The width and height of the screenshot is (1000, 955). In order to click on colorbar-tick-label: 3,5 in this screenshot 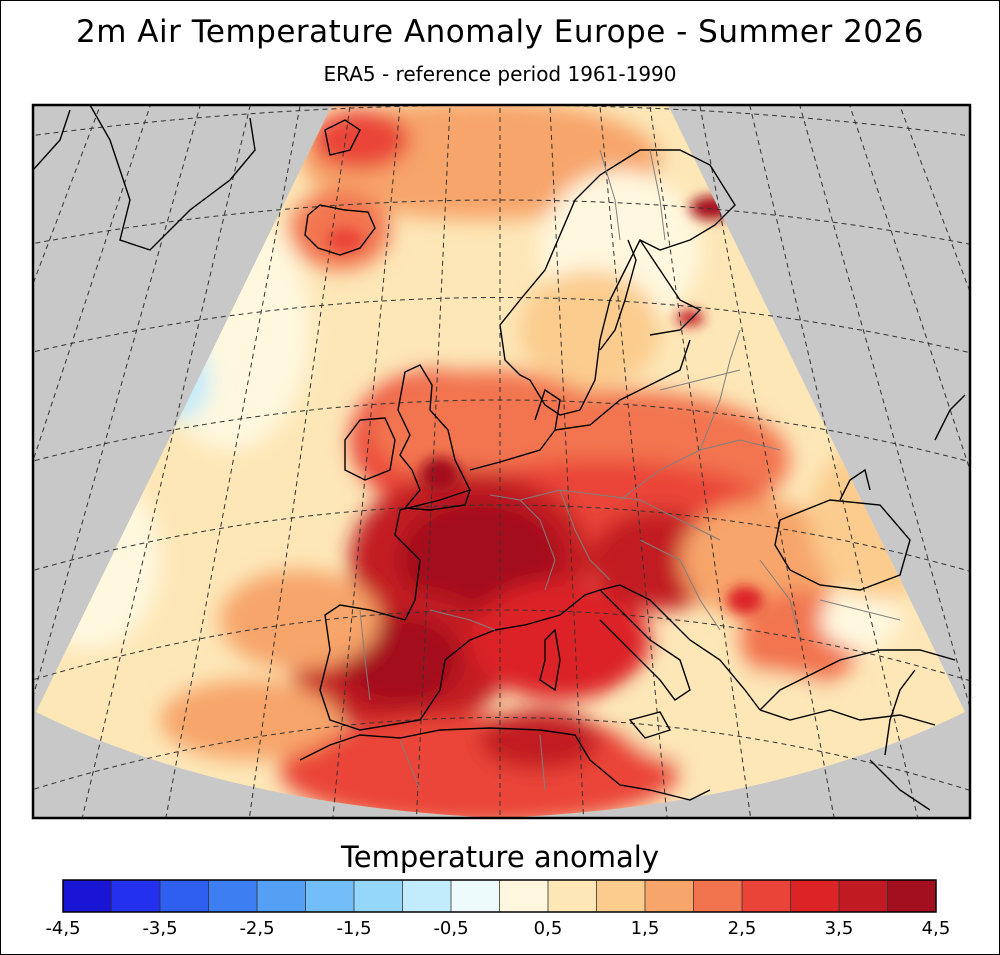, I will do `click(839, 928)`.